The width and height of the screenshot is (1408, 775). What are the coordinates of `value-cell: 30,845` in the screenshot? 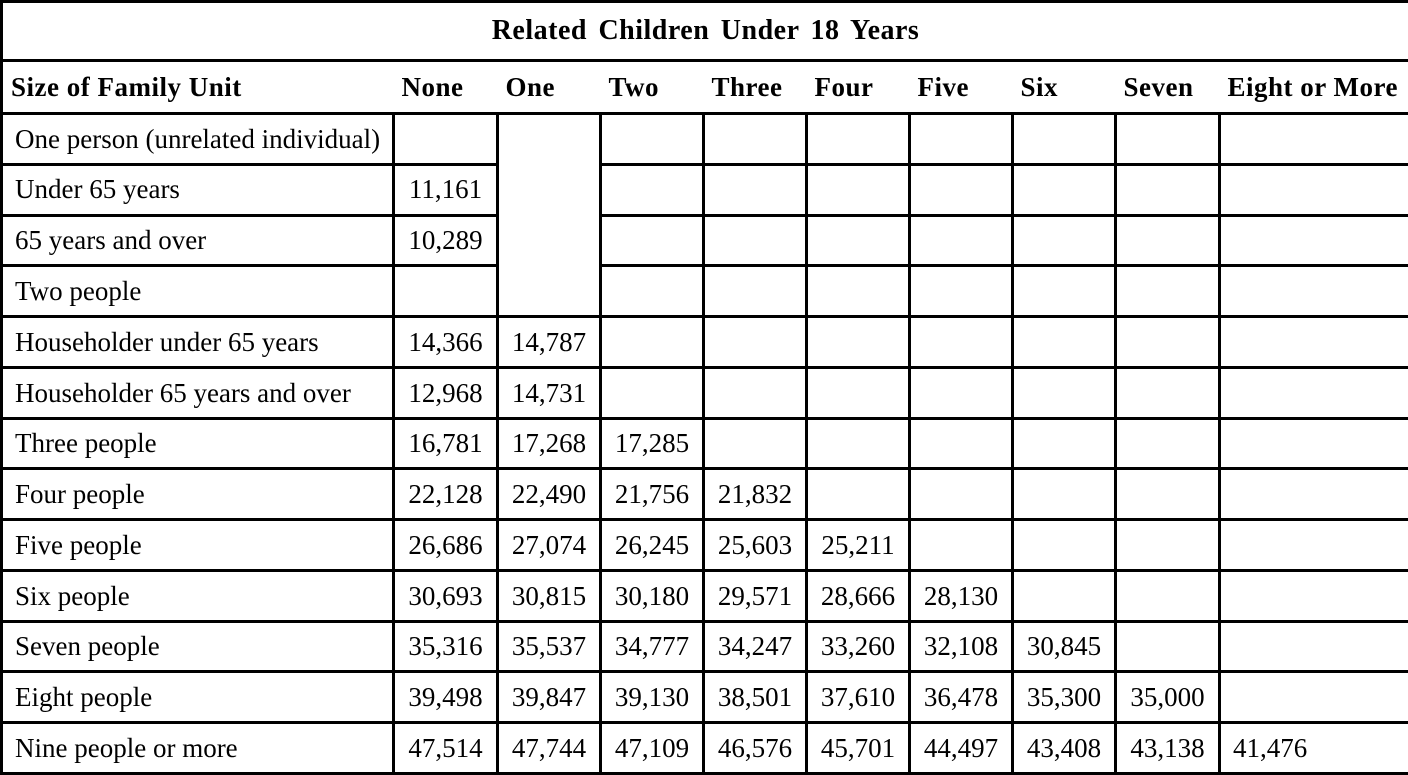 It's located at (1064, 646).